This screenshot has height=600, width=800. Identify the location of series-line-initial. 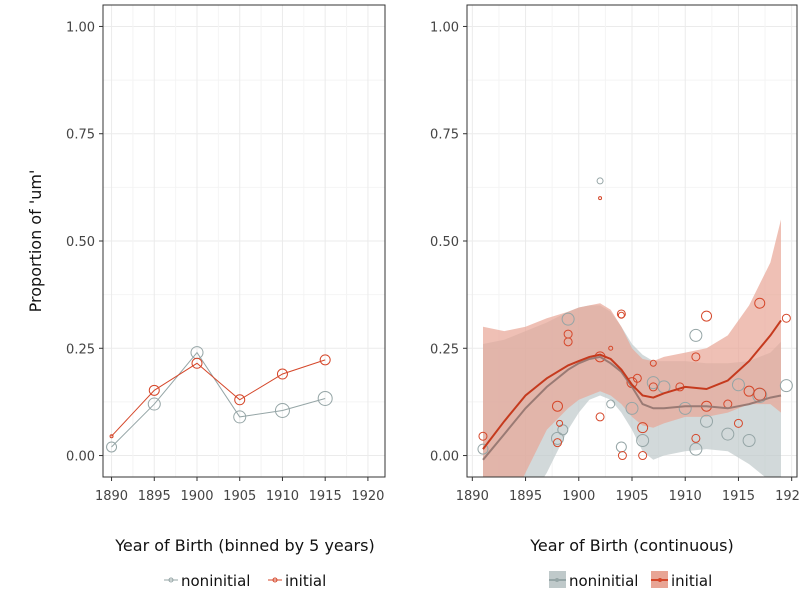
(218, 398).